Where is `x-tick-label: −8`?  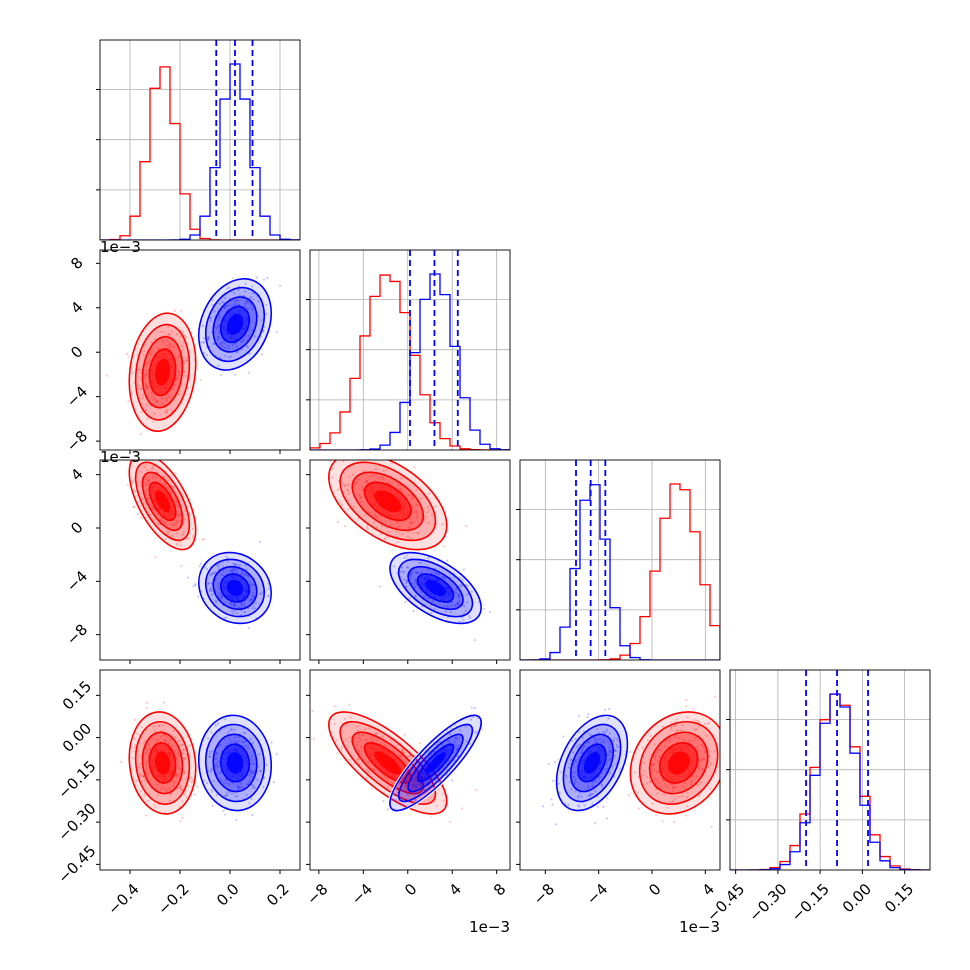
x-tick-label: −8 is located at coordinates (317, 894).